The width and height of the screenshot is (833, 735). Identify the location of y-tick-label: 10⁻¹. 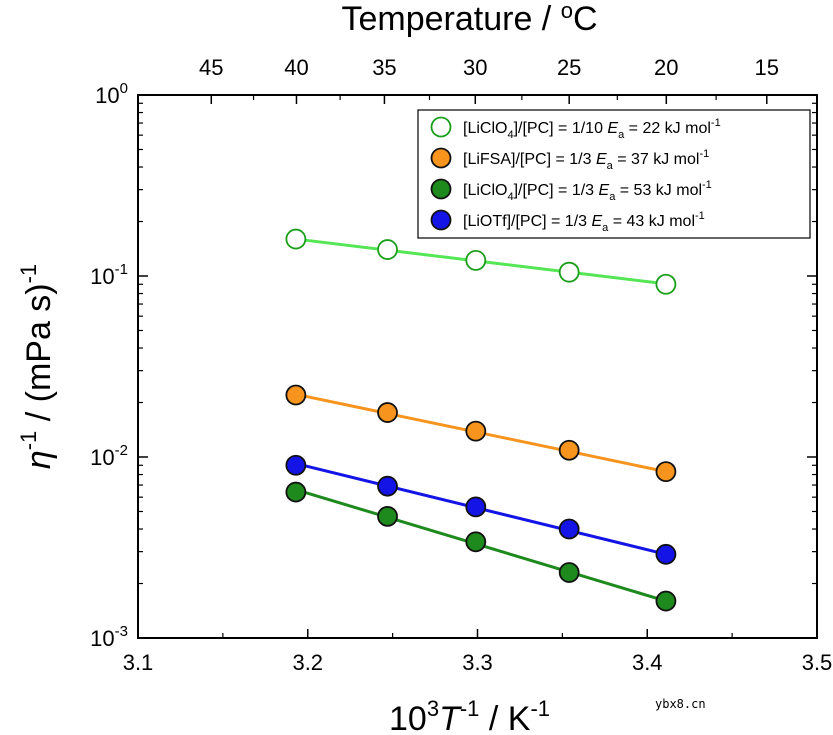
(109, 275).